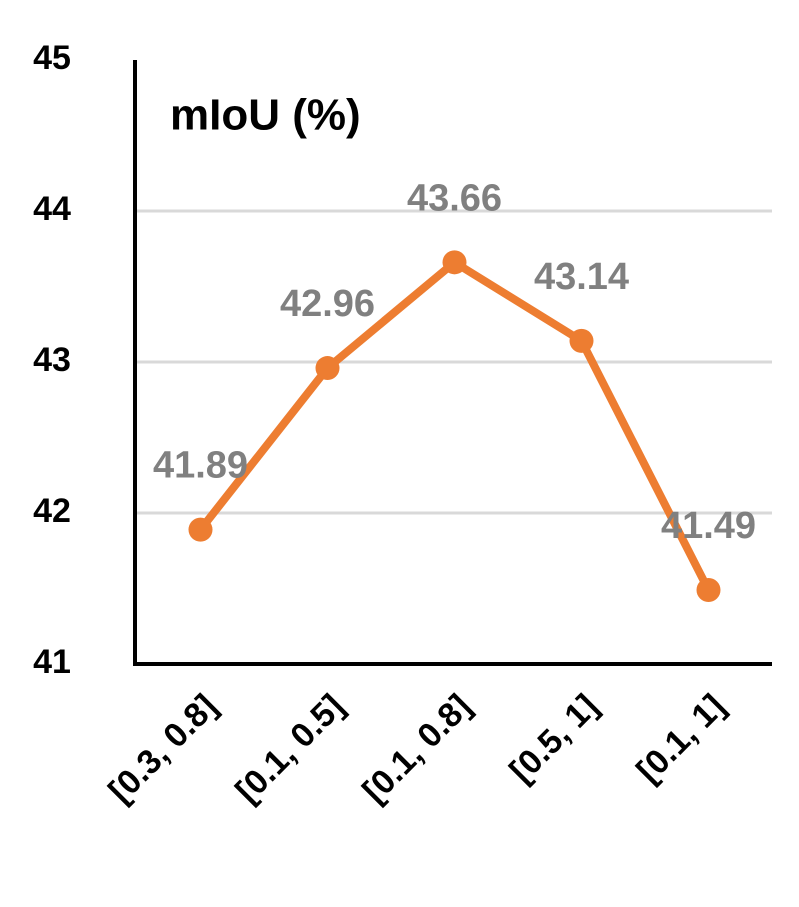 This screenshot has height=907, width=799. What do you see at coordinates (52, 209) in the screenshot?
I see `y-tick-label: 44` at bounding box center [52, 209].